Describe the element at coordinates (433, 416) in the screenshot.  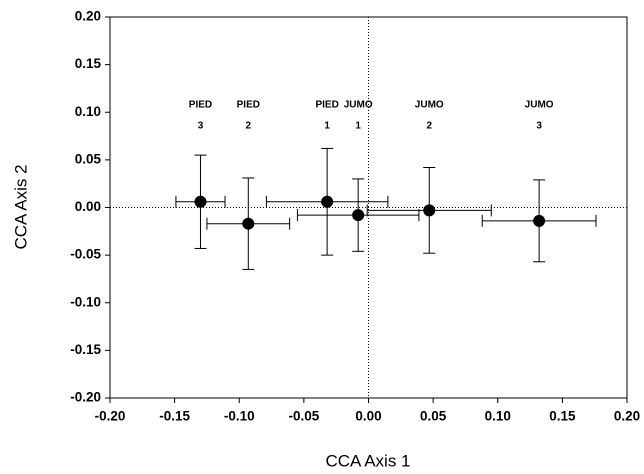
I see `x-tick-label: 0.05` at that location.